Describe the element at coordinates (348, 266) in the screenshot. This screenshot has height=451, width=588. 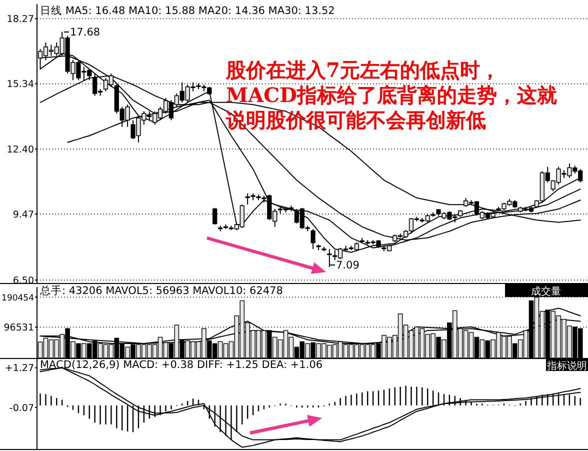
I see `annotation: 7.09` at that location.